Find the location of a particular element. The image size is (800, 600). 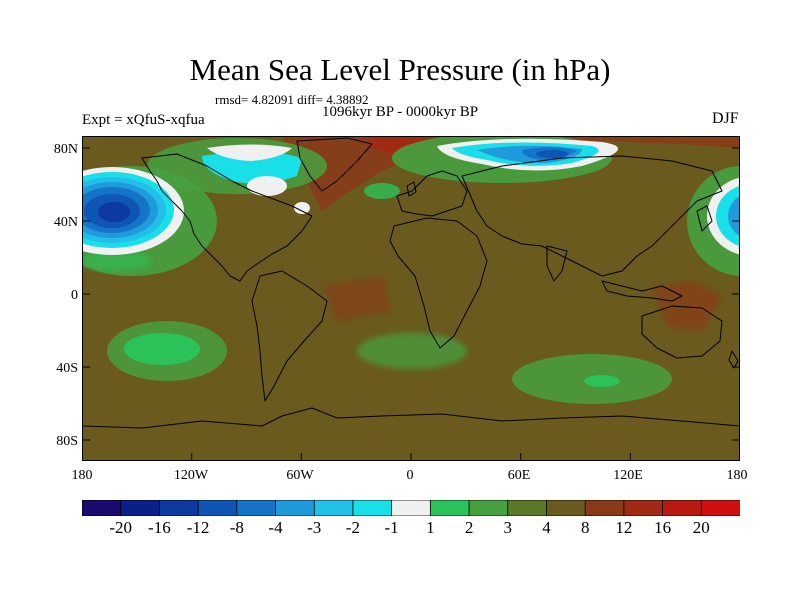

colorbar-label: 20 is located at coordinates (701, 527).